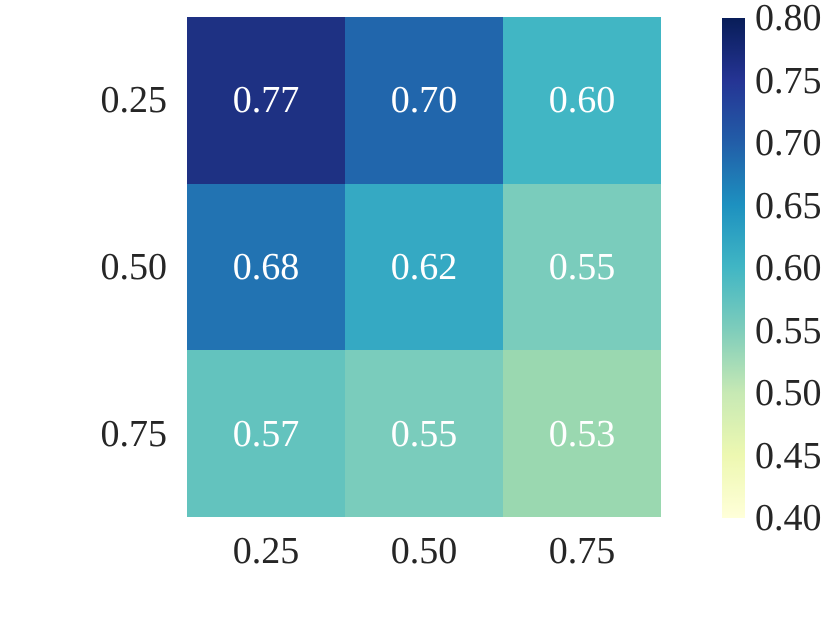 This screenshot has height=623, width=830. Describe the element at coordinates (582, 551) in the screenshot. I see `x-tick-label: 0.75` at that location.